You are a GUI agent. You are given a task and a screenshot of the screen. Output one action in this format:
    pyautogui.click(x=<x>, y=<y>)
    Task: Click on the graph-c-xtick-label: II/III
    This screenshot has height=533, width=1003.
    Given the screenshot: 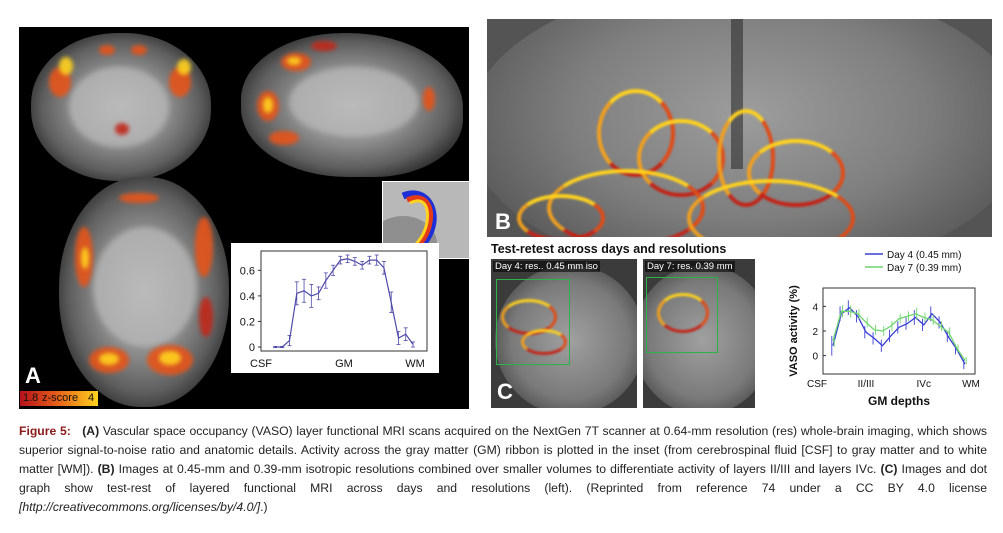 What is the action you would take?
    pyautogui.click(x=866, y=384)
    